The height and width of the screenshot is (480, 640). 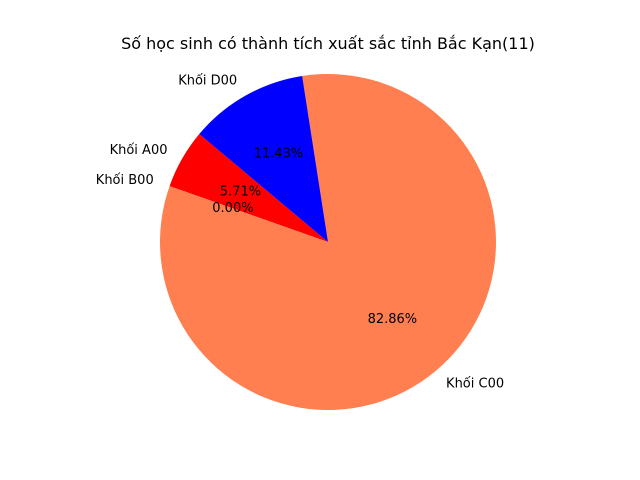 I want to click on percent-khoi-a00: 5.71%, so click(x=240, y=192).